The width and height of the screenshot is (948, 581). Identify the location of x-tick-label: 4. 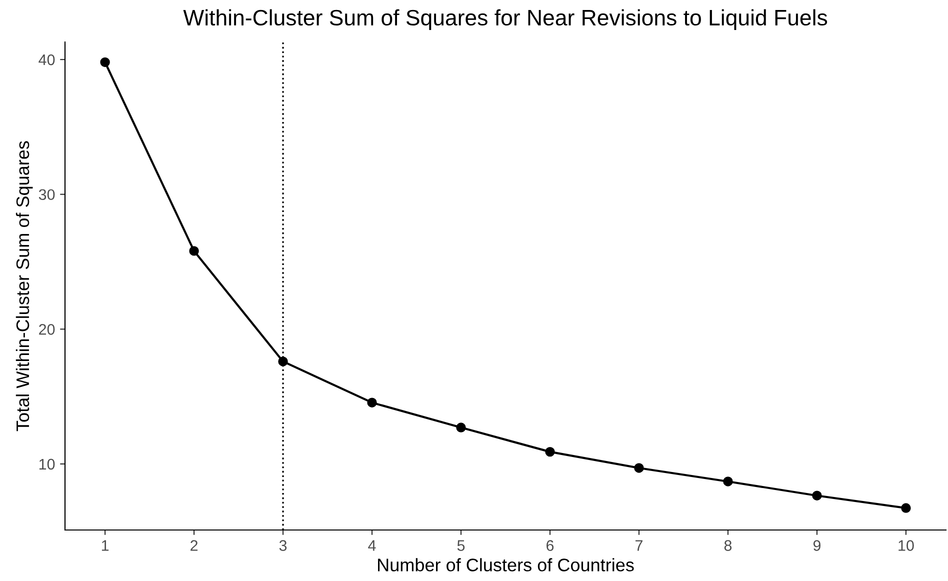
(372, 545).